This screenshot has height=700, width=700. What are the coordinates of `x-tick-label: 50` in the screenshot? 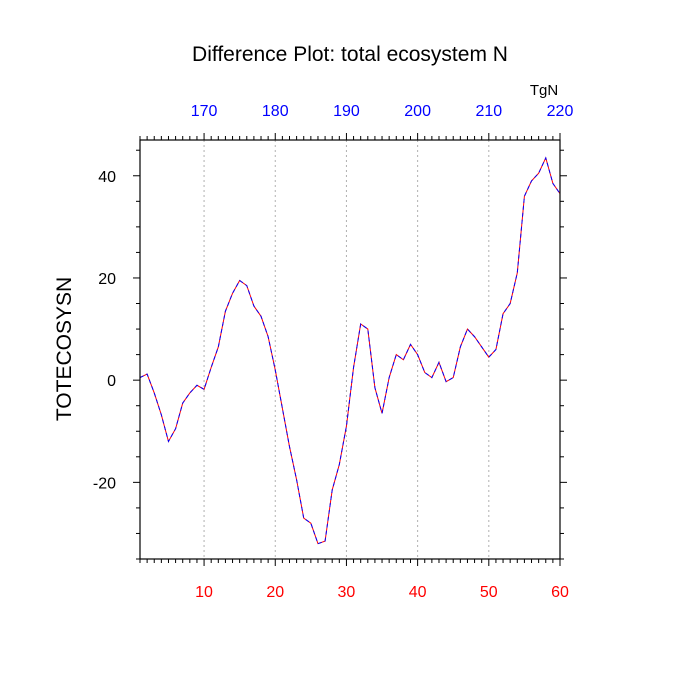 It's located at (489, 592).